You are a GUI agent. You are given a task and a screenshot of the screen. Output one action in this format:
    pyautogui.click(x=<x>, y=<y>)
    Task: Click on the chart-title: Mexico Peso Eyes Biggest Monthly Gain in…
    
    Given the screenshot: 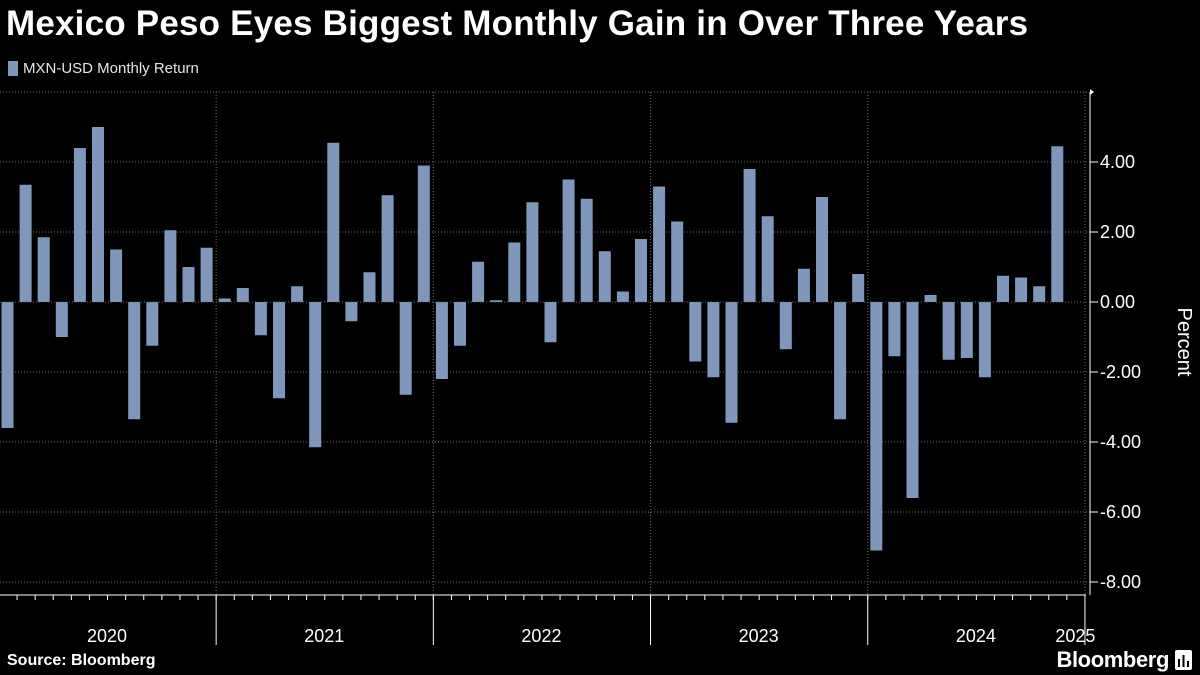 What is the action you would take?
    pyautogui.click(x=517, y=23)
    